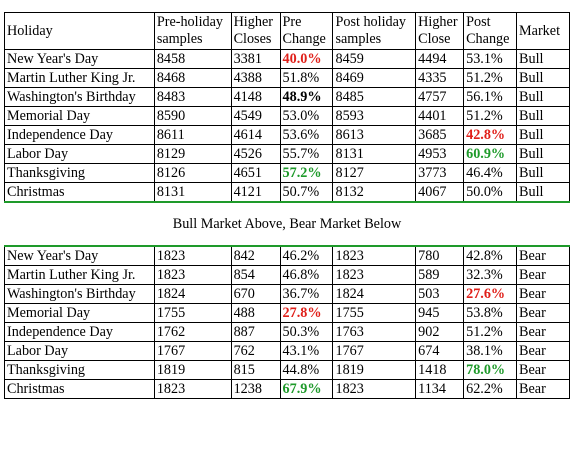  What do you see at coordinates (79, 97) in the screenshot?
I see `cell-holiday: Washington's Birthday` at bounding box center [79, 97].